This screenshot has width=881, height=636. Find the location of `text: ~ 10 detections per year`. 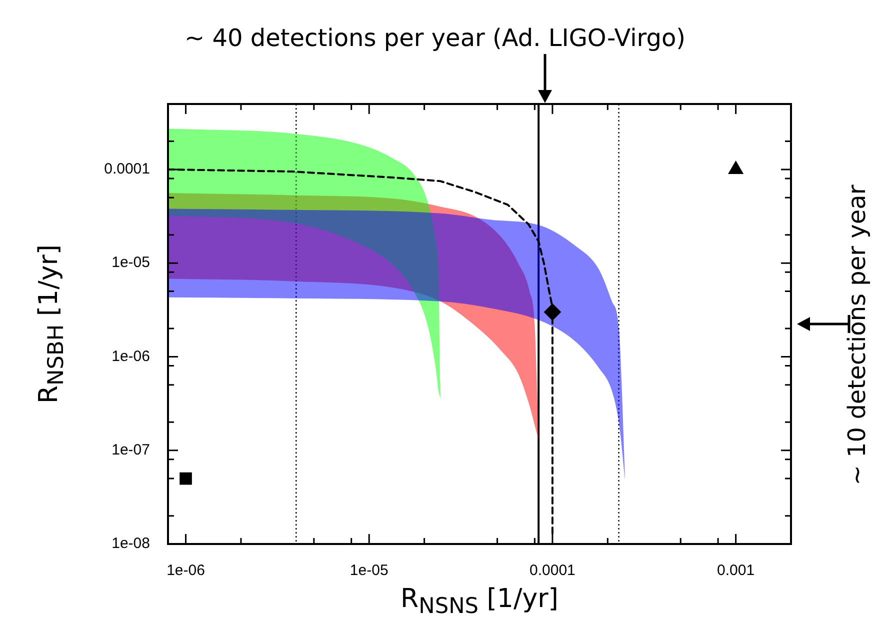

text: ~ 10 detections per year is located at coordinates (856, 335).